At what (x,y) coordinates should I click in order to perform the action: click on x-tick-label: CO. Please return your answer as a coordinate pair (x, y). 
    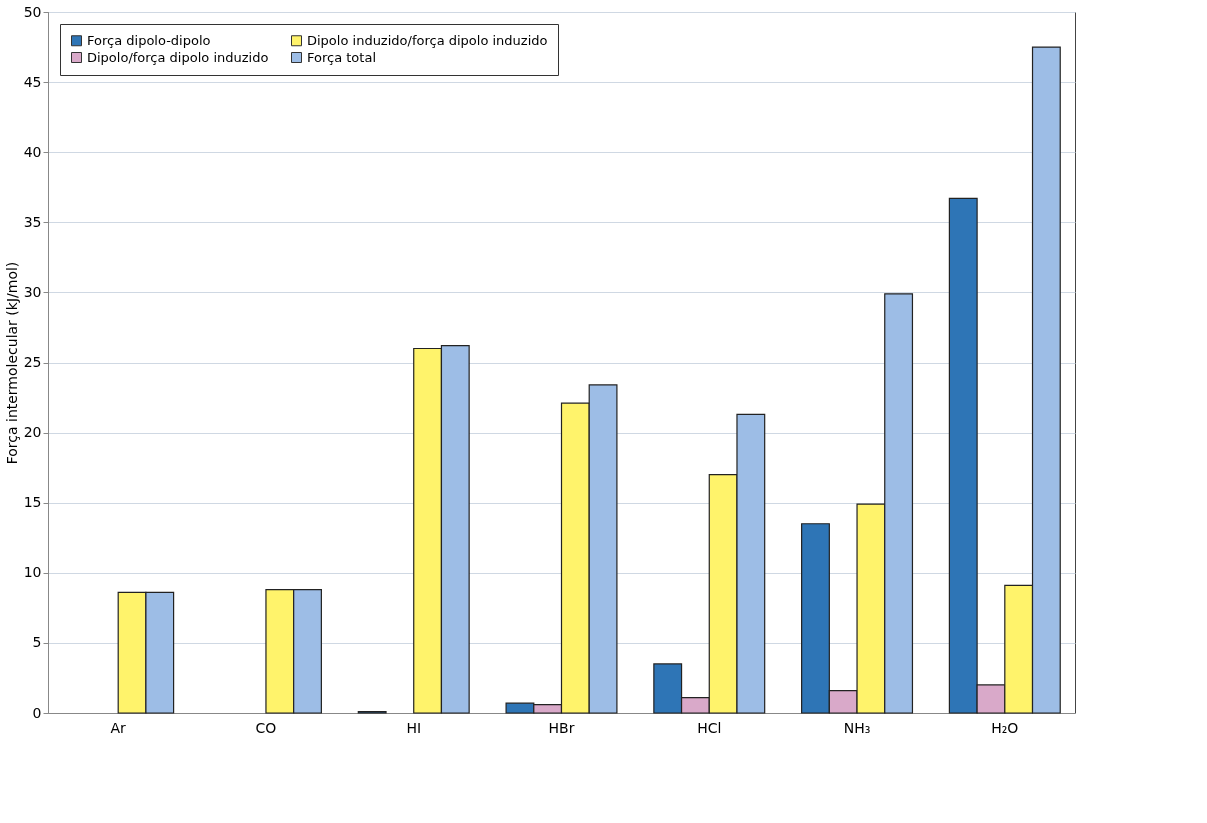
    Looking at the image, I should click on (266, 727).